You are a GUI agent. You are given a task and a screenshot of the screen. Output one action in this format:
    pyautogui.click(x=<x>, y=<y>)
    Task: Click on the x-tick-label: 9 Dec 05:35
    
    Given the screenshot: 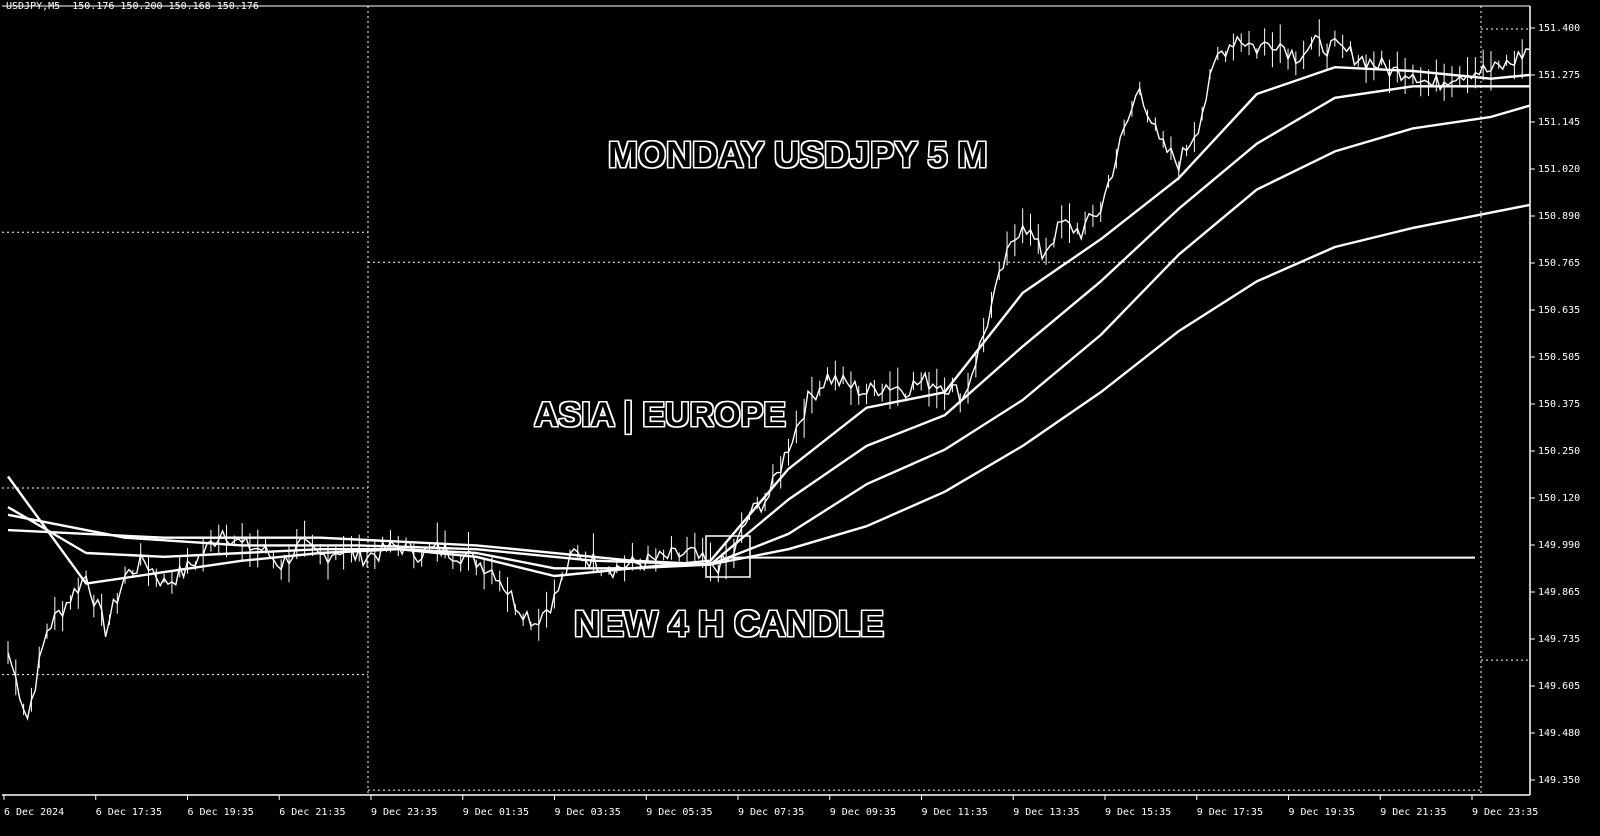 What is the action you would take?
    pyautogui.click(x=679, y=812)
    